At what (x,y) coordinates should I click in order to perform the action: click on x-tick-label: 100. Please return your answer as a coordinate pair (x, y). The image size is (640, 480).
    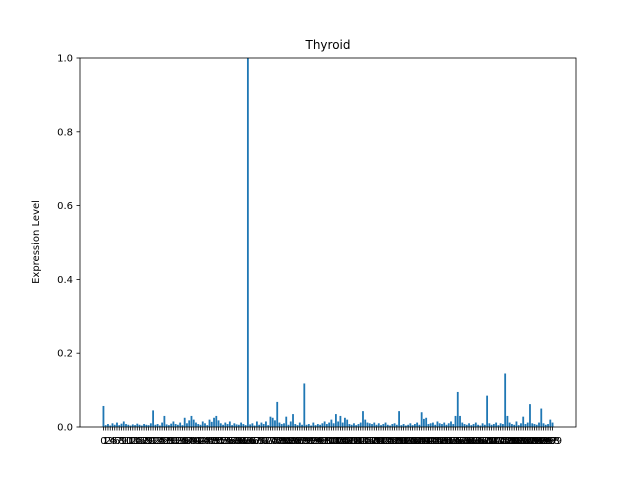
    Looking at the image, I should click on (329, 441).